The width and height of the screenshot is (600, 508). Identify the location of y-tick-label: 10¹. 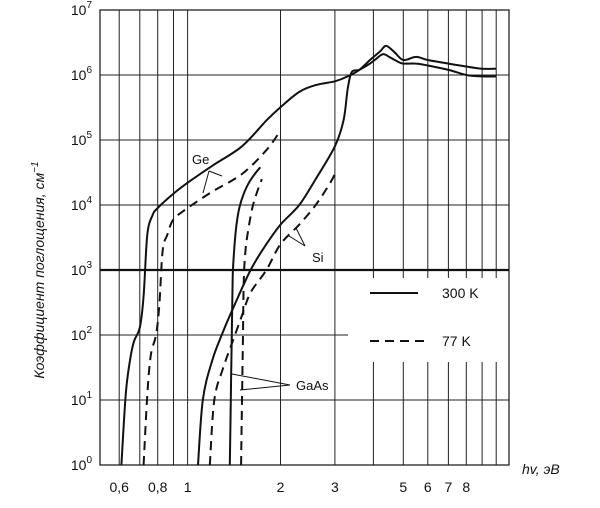
(82, 399).